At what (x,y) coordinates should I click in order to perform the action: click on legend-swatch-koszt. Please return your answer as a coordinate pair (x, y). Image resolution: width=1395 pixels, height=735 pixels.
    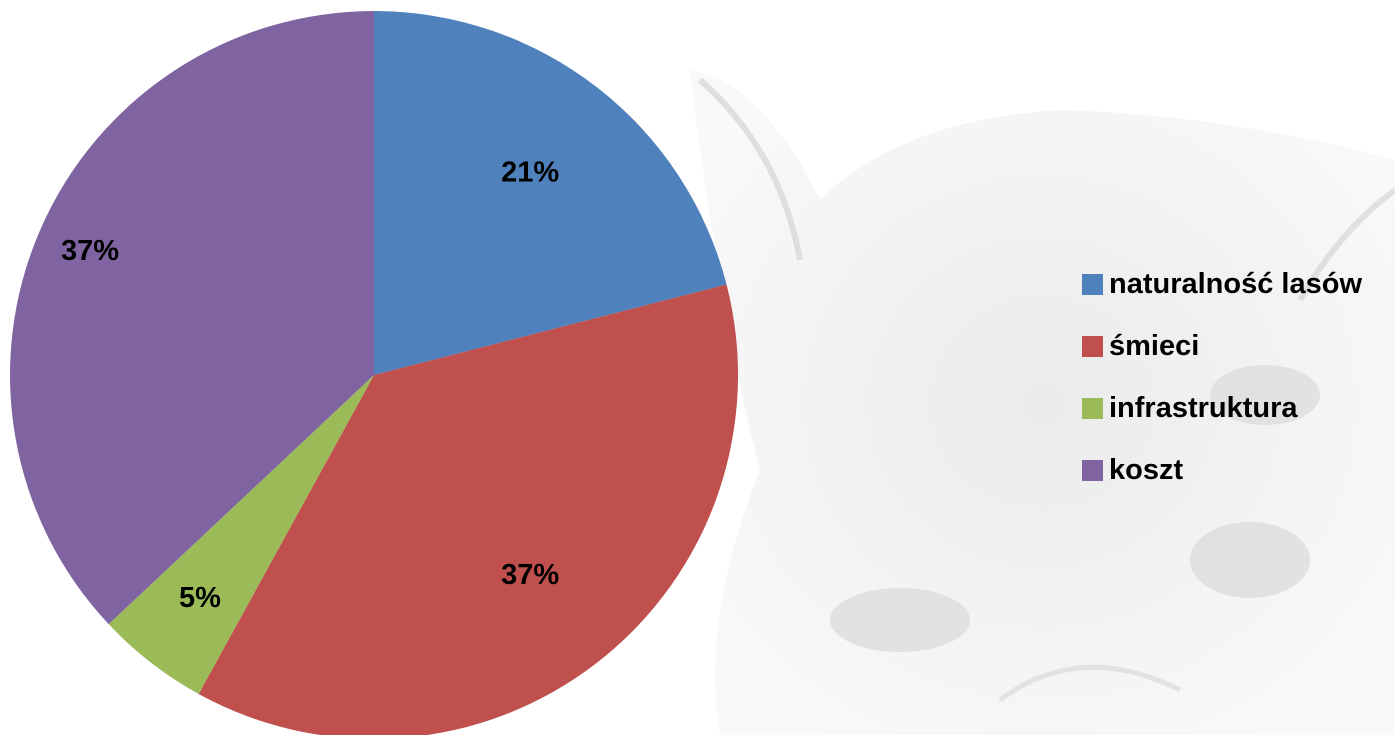
    Looking at the image, I should click on (1092, 470).